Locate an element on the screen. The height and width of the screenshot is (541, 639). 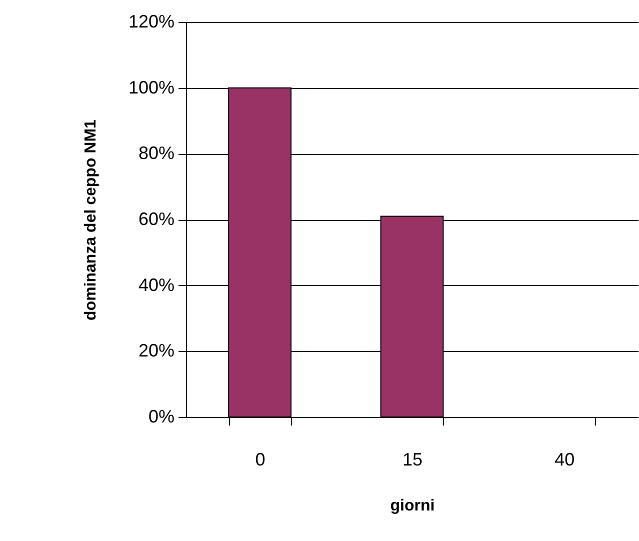
y-tick-label: 80% is located at coordinates (156, 153).